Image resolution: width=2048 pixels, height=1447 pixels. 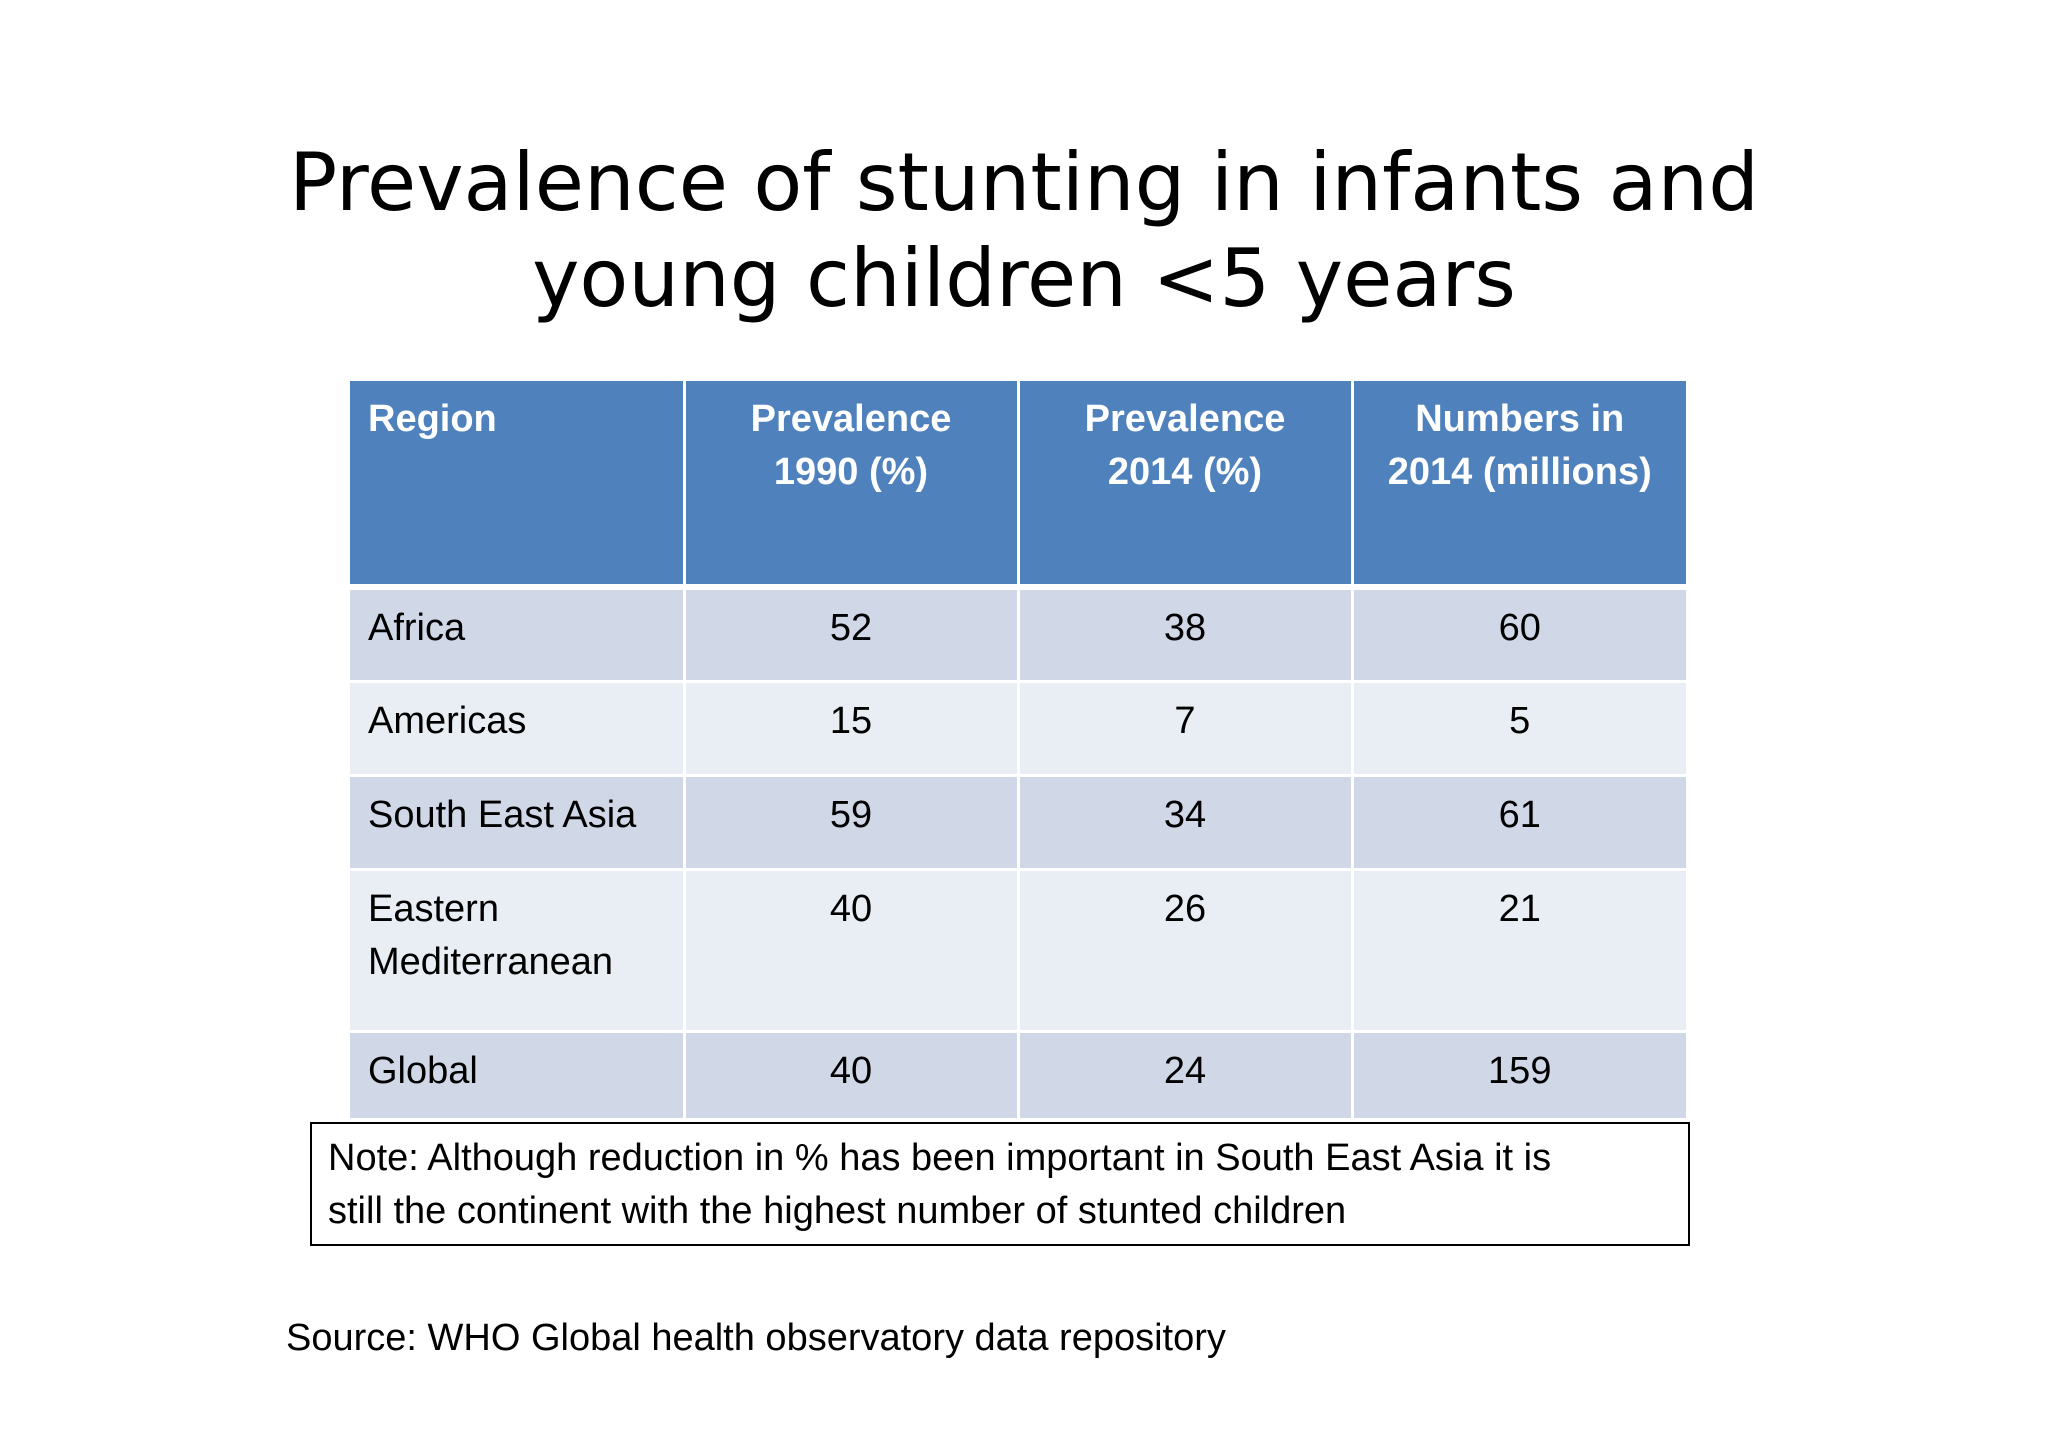 I want to click on header-prevalence-2014: Prevalence 2014 (%), so click(x=1186, y=485).